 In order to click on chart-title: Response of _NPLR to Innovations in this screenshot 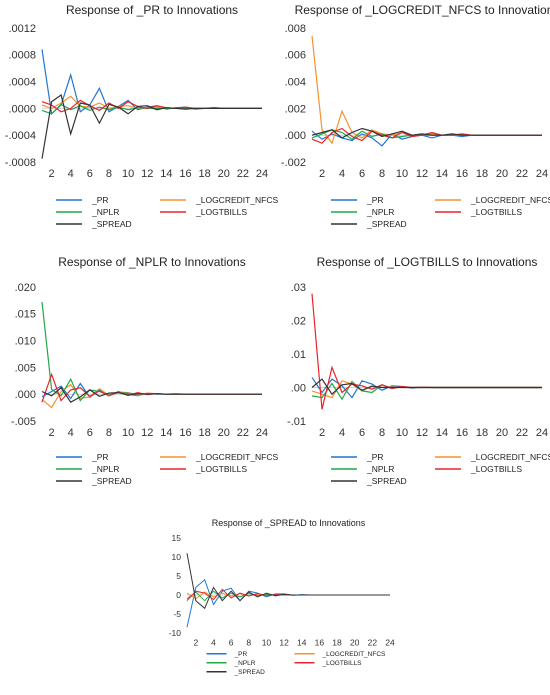, I will do `click(151, 262)`.